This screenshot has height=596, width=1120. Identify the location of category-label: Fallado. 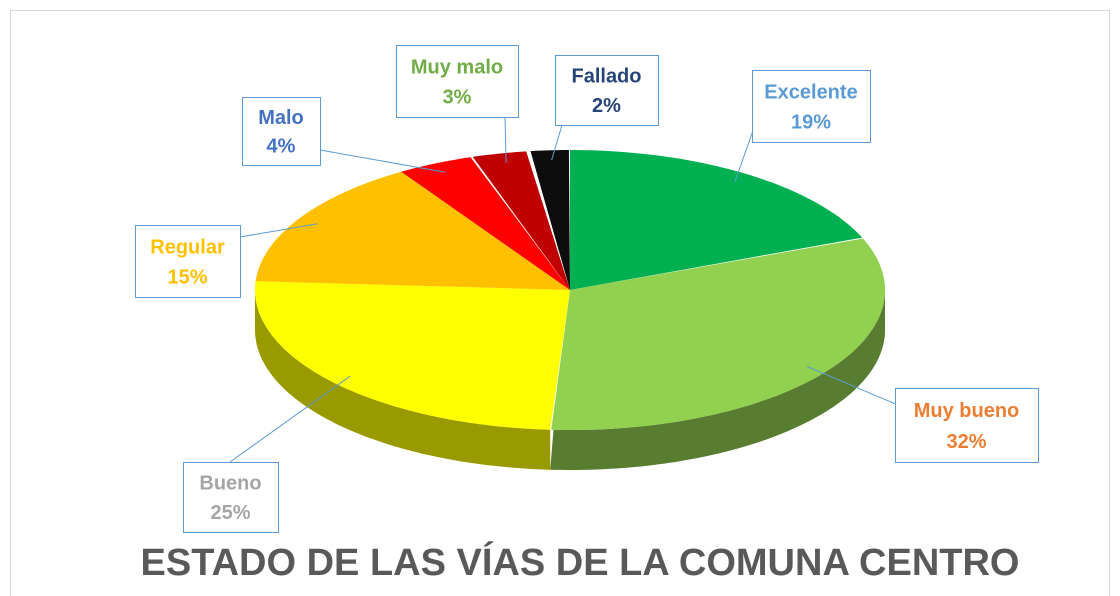
(606, 77).